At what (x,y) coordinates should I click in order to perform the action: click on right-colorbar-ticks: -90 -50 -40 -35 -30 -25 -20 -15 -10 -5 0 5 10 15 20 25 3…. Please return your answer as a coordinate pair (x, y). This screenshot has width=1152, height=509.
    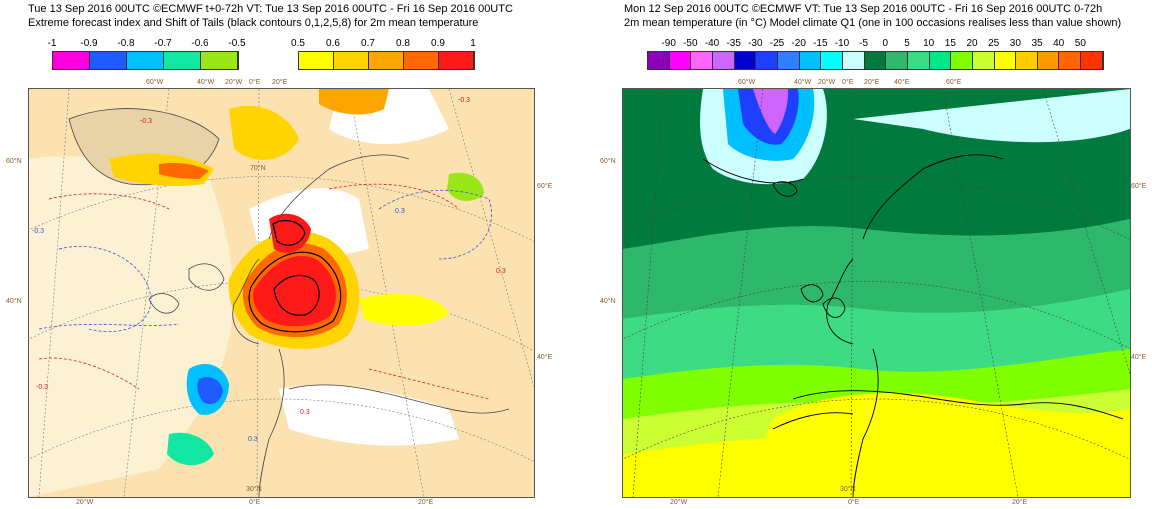
    Looking at the image, I should click on (874, 44).